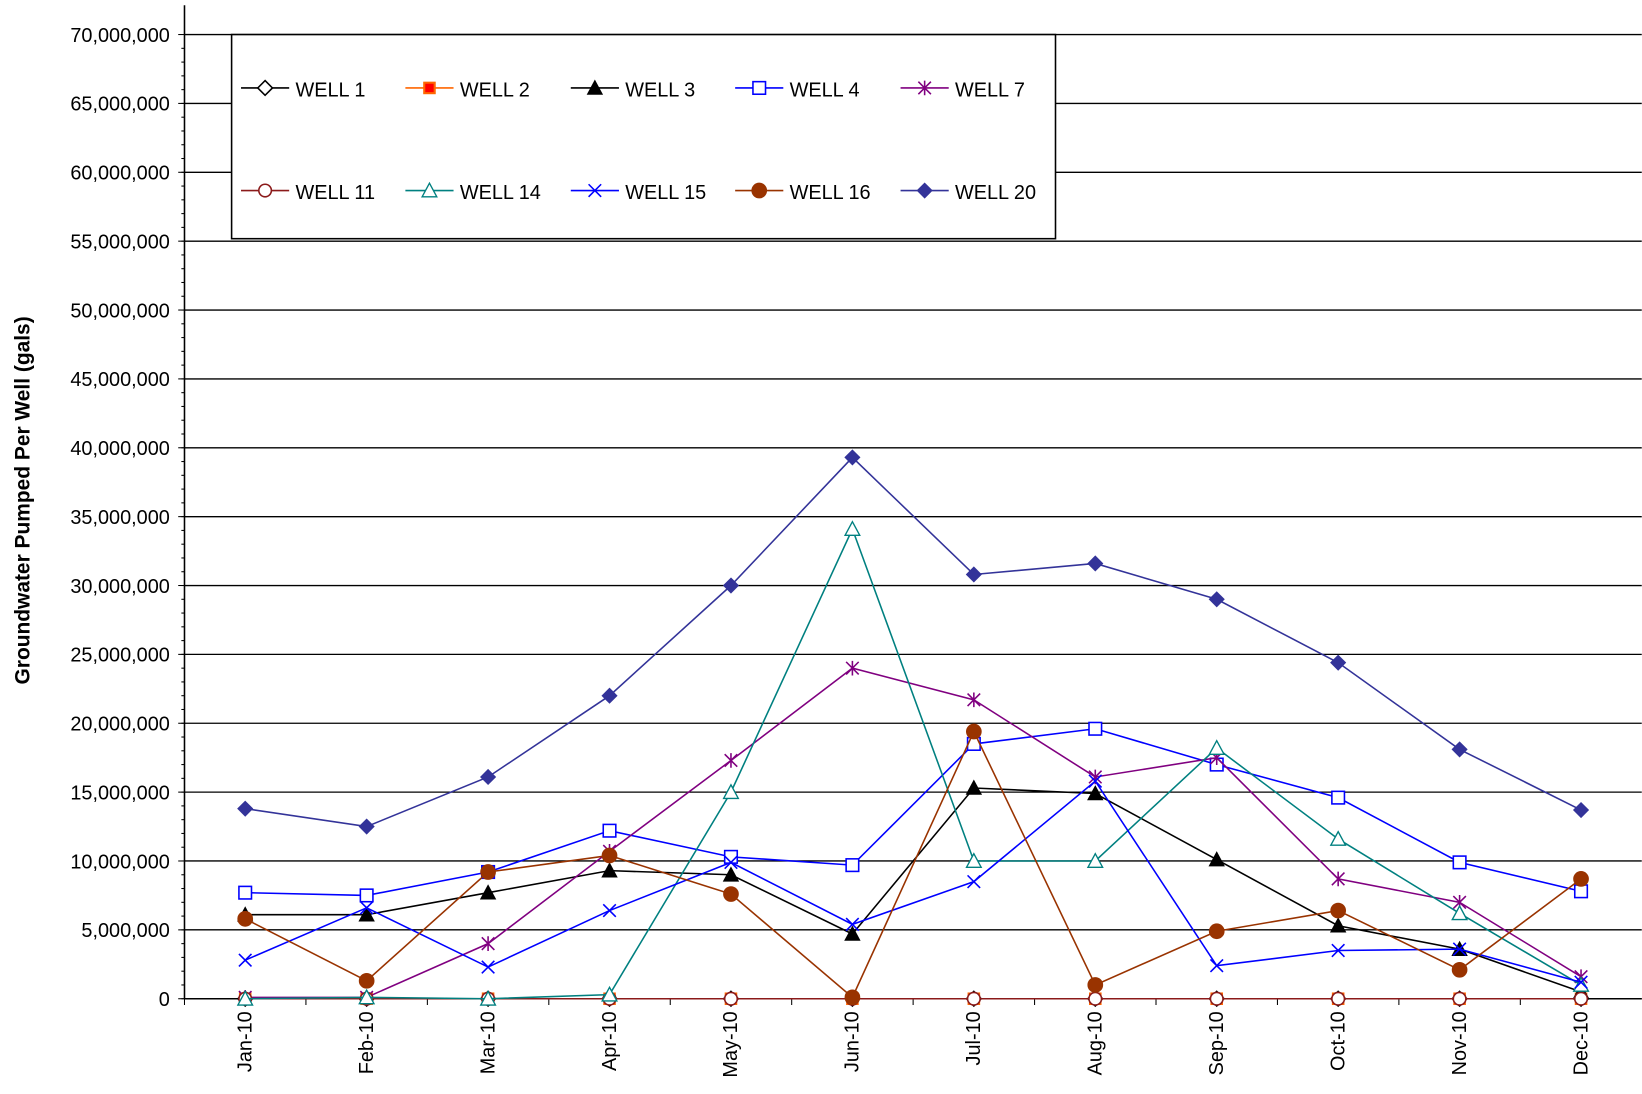 The height and width of the screenshot is (1094, 1642). I want to click on y-axis-label: Groundwater Pumped Per Well (gals), so click(23, 500).